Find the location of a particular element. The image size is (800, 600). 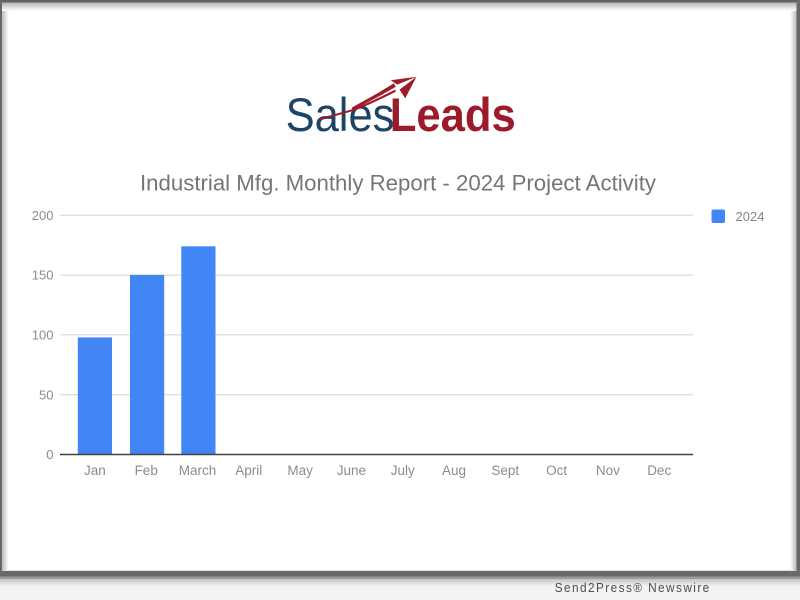

svg-text: 200 is located at coordinates (43, 215).